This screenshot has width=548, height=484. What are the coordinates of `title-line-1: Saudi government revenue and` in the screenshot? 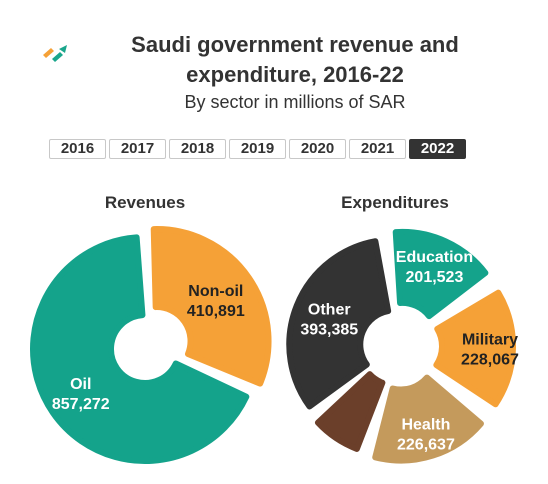 It's located at (295, 44).